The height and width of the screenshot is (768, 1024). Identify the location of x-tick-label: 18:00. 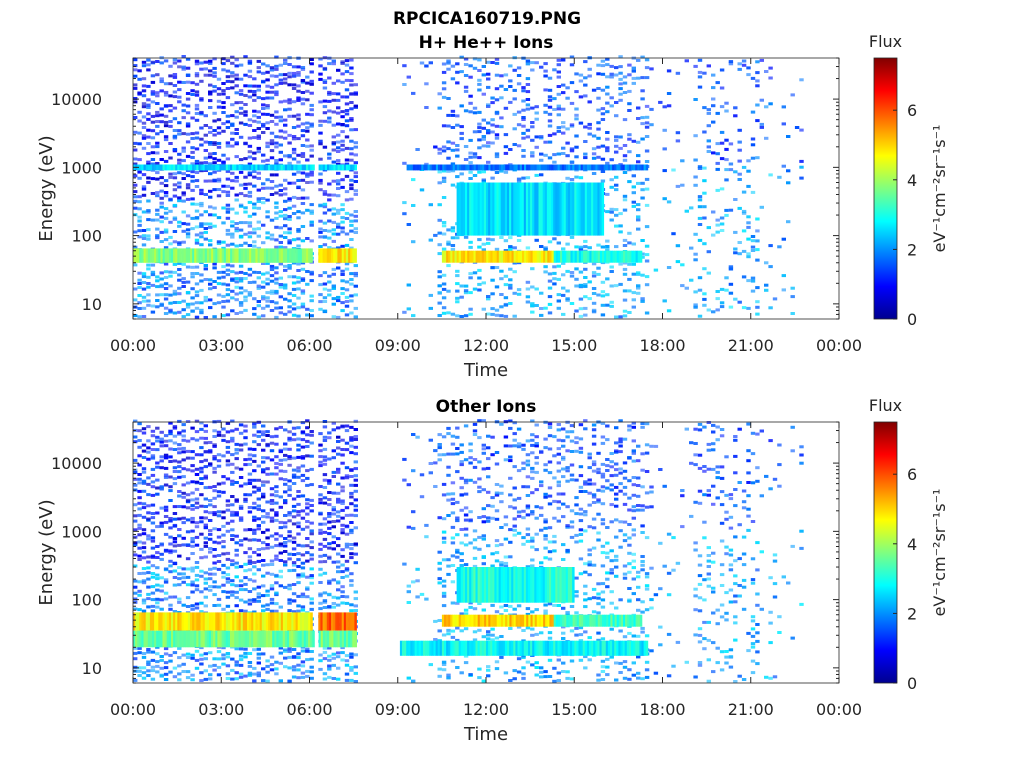
(662, 345).